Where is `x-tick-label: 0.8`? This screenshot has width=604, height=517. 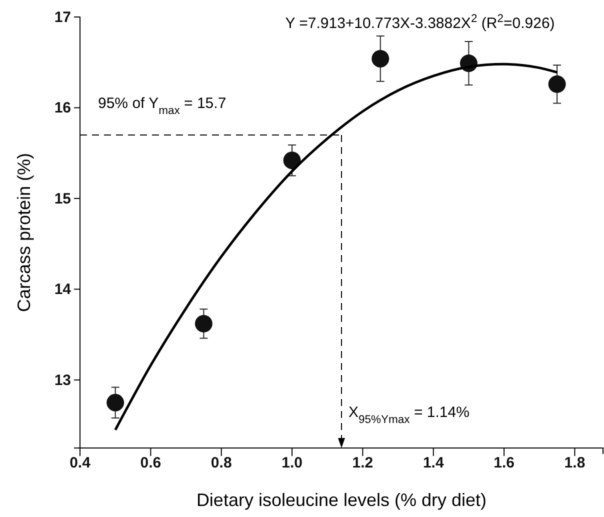 x-tick-label: 0.8 is located at coordinates (221, 463).